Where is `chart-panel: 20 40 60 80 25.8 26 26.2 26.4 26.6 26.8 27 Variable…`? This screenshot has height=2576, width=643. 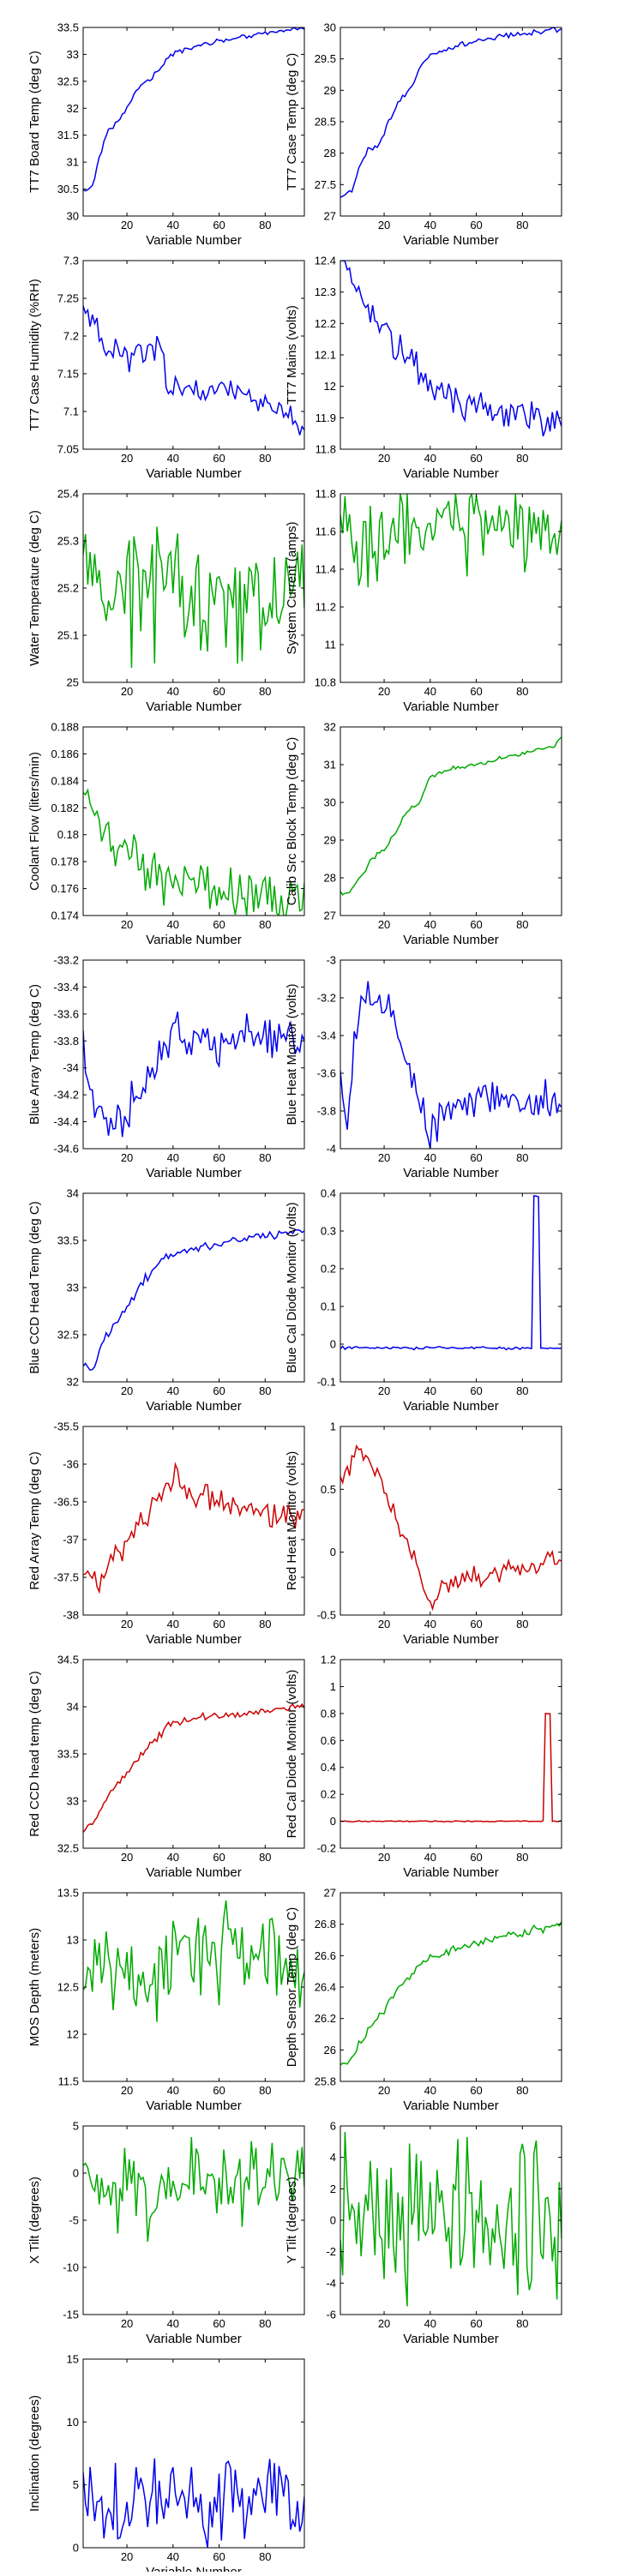 chart-panel: 20 40 60 80 25.8 26 26.2 26.4 26.6 26.8 27 Variable… is located at coordinates (423, 2000).